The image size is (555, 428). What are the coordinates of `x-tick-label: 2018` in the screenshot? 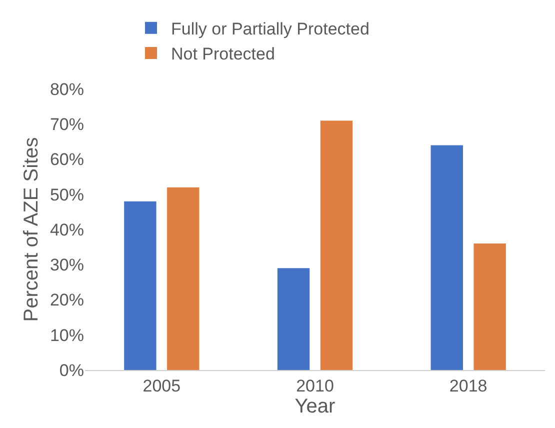 It's located at (468, 386).